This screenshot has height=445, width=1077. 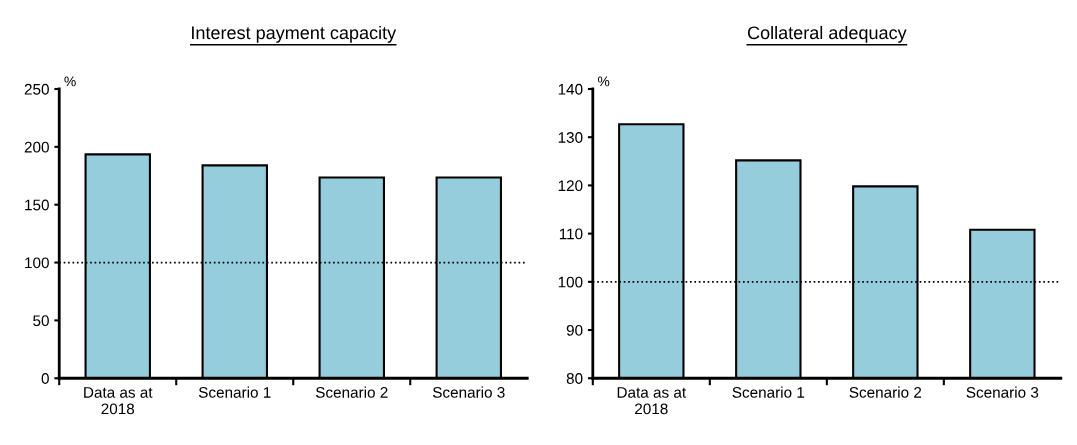 What do you see at coordinates (36, 147) in the screenshot?
I see `y-tick-label: 200` at bounding box center [36, 147].